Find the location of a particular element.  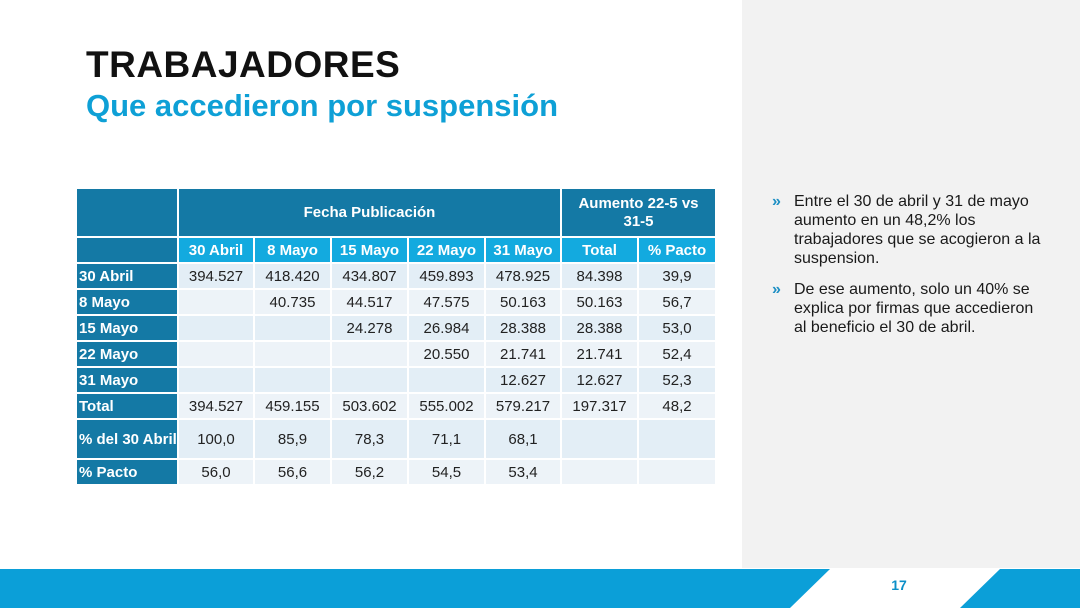

row-label: Total is located at coordinates (127, 406).